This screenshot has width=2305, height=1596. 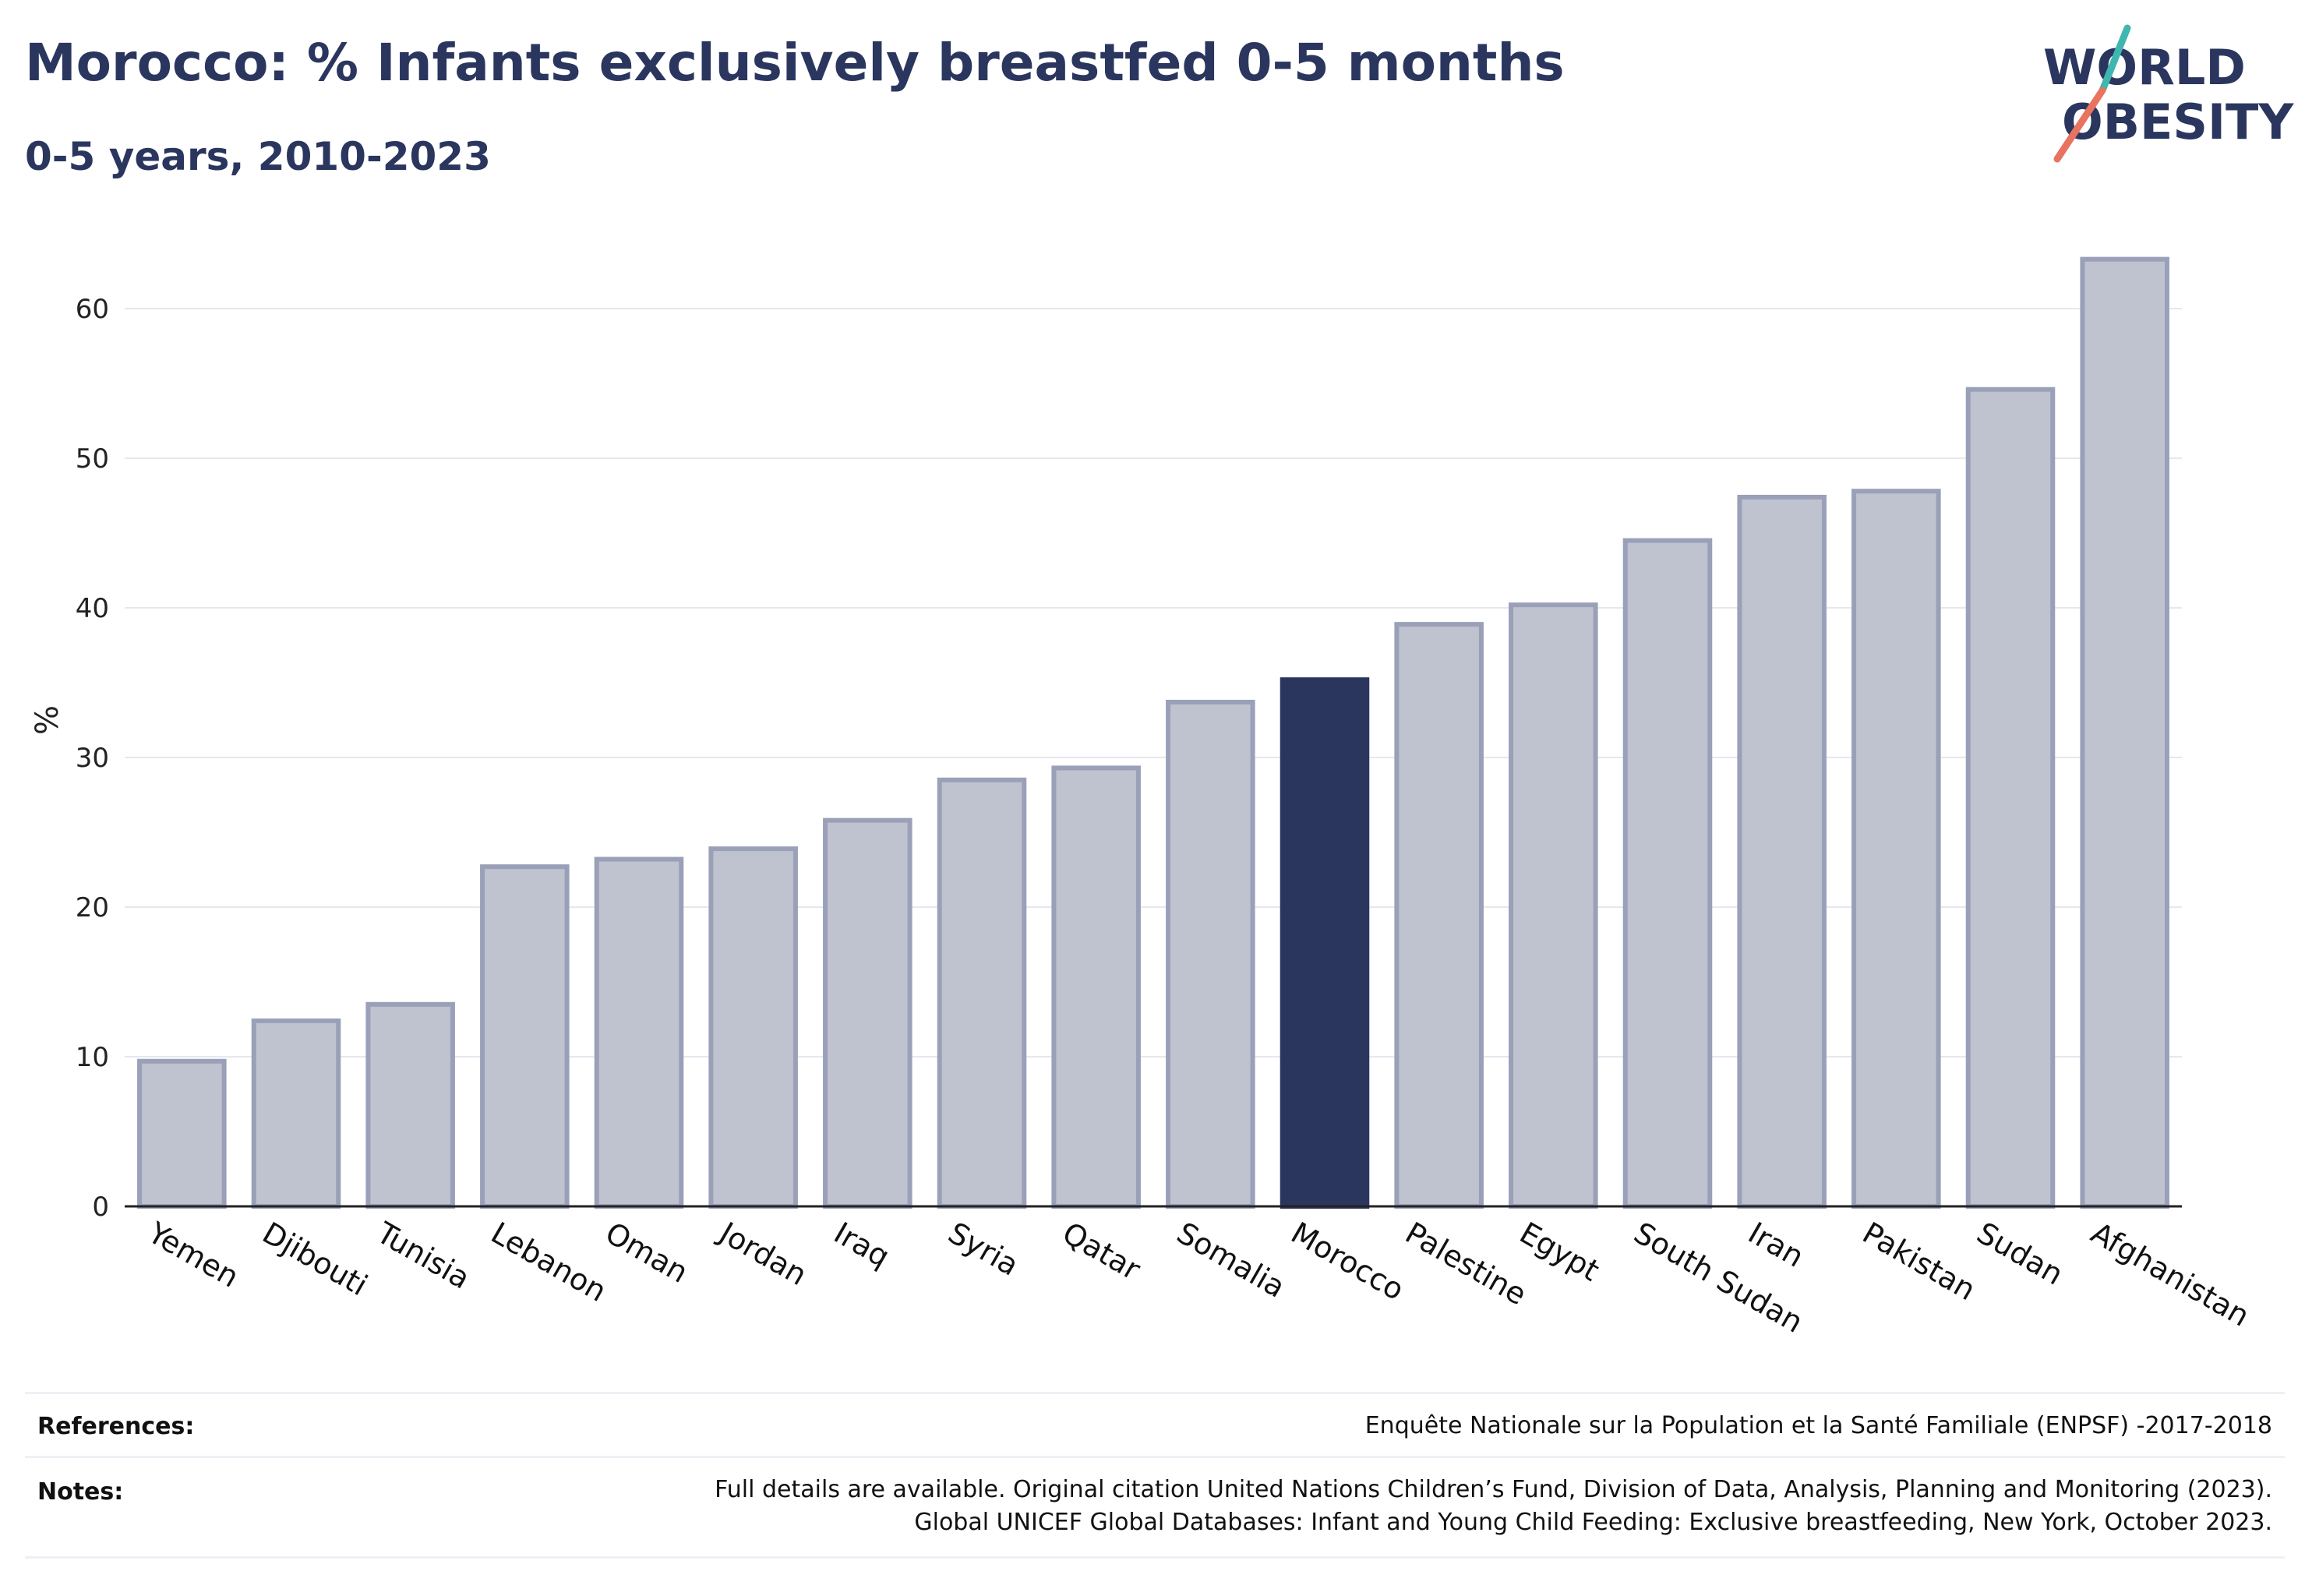 What do you see at coordinates (1775, 1245) in the screenshot?
I see `x-label-iran: Iran` at bounding box center [1775, 1245].